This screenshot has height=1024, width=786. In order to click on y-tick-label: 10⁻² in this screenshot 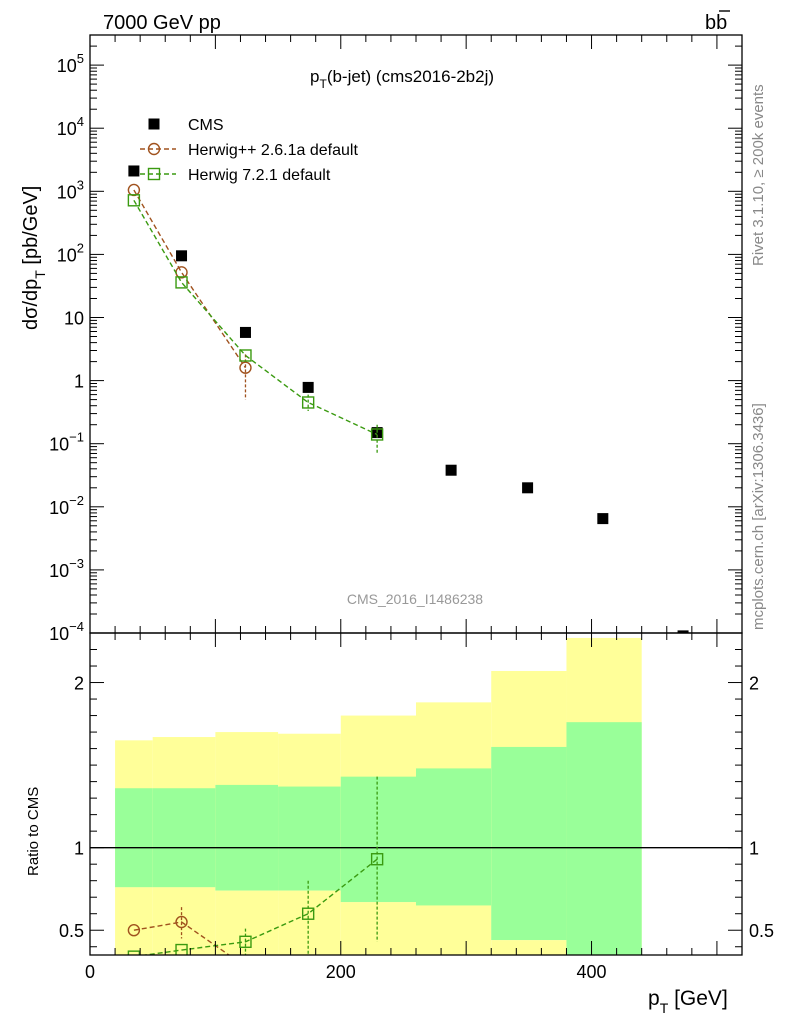, I will do `click(66, 505)`.